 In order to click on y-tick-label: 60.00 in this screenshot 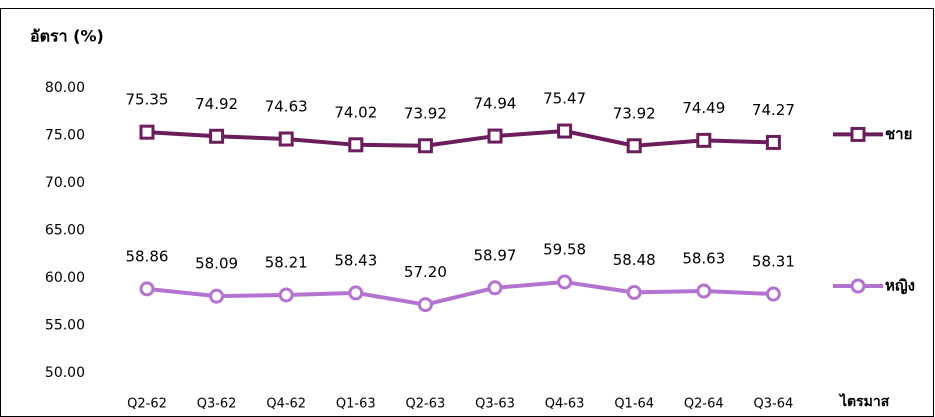, I will do `click(65, 278)`.